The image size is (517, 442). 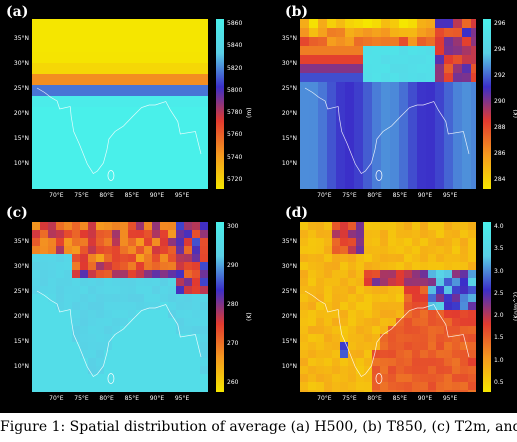 What do you see at coordinates (233, 382) in the screenshot?
I see `colorbar-tick-label: 260` at bounding box center [233, 382].